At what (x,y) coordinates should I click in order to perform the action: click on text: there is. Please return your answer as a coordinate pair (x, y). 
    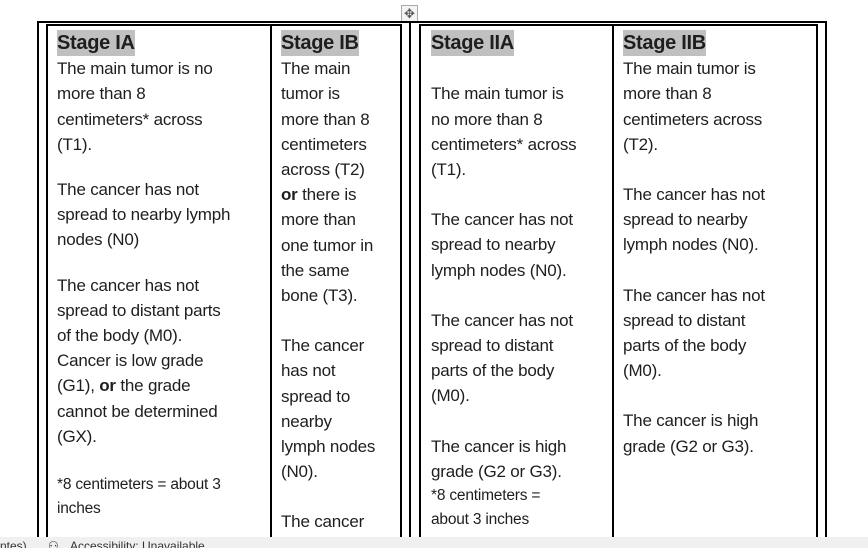
    Looking at the image, I should click on (327, 195).